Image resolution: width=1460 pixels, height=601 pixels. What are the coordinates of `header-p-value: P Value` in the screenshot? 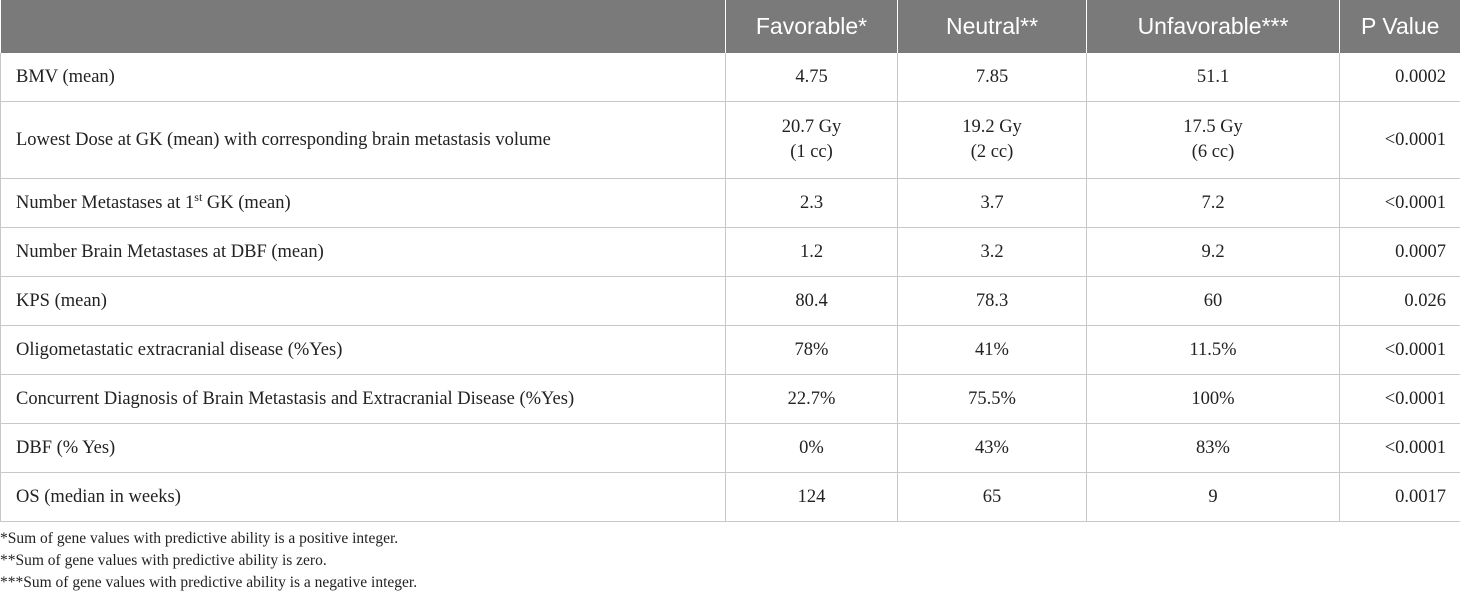 It's located at (1399, 26).